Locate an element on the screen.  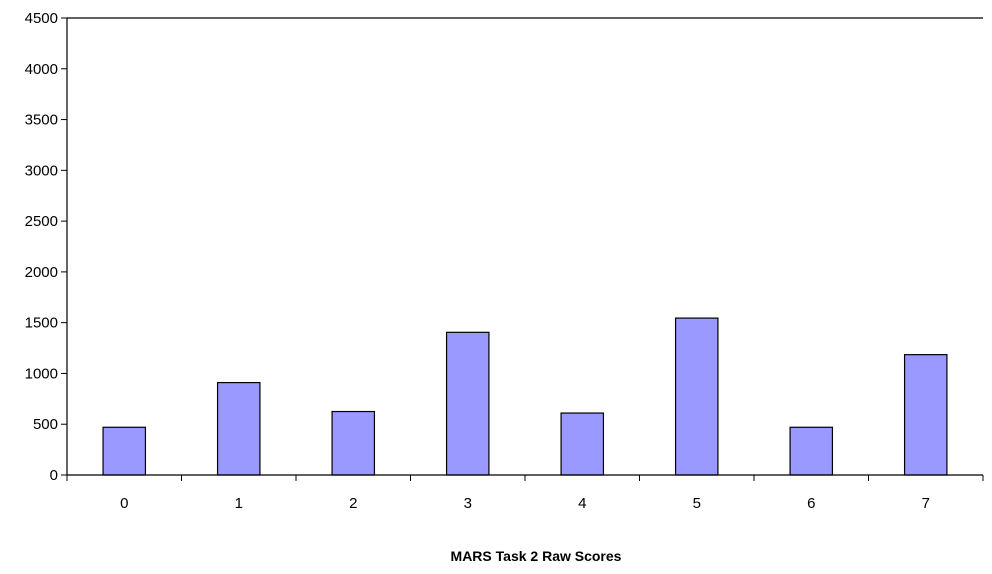
x-tick-label: 3 is located at coordinates (468, 503).